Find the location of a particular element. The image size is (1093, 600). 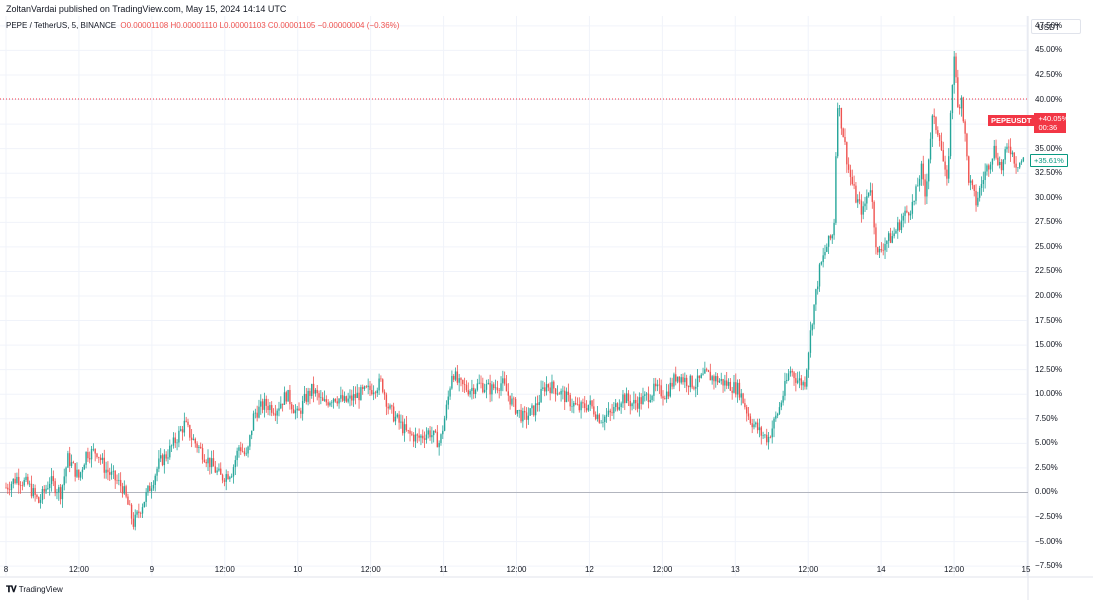

symbol-name: PEPE / TetherUS, 5, BINANCE is located at coordinates (61, 25).